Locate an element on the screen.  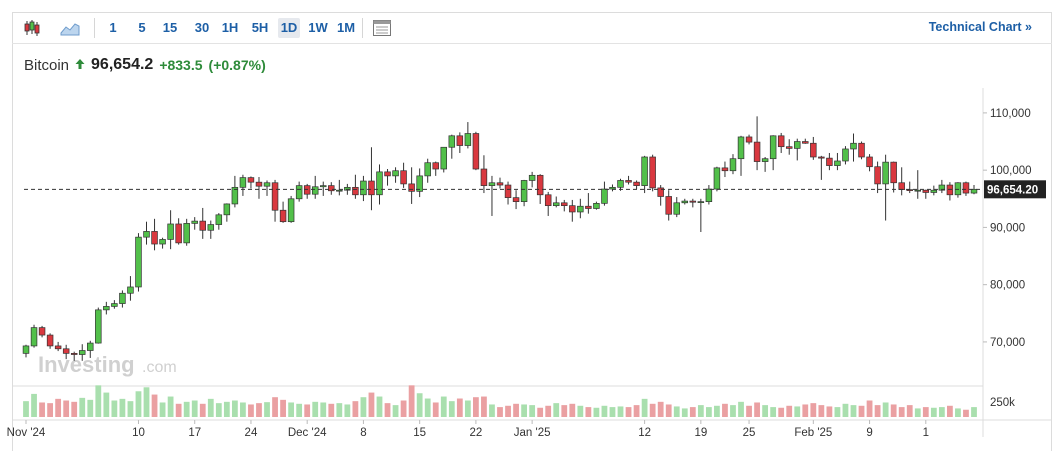
x-tick-label: 8 is located at coordinates (363, 433).